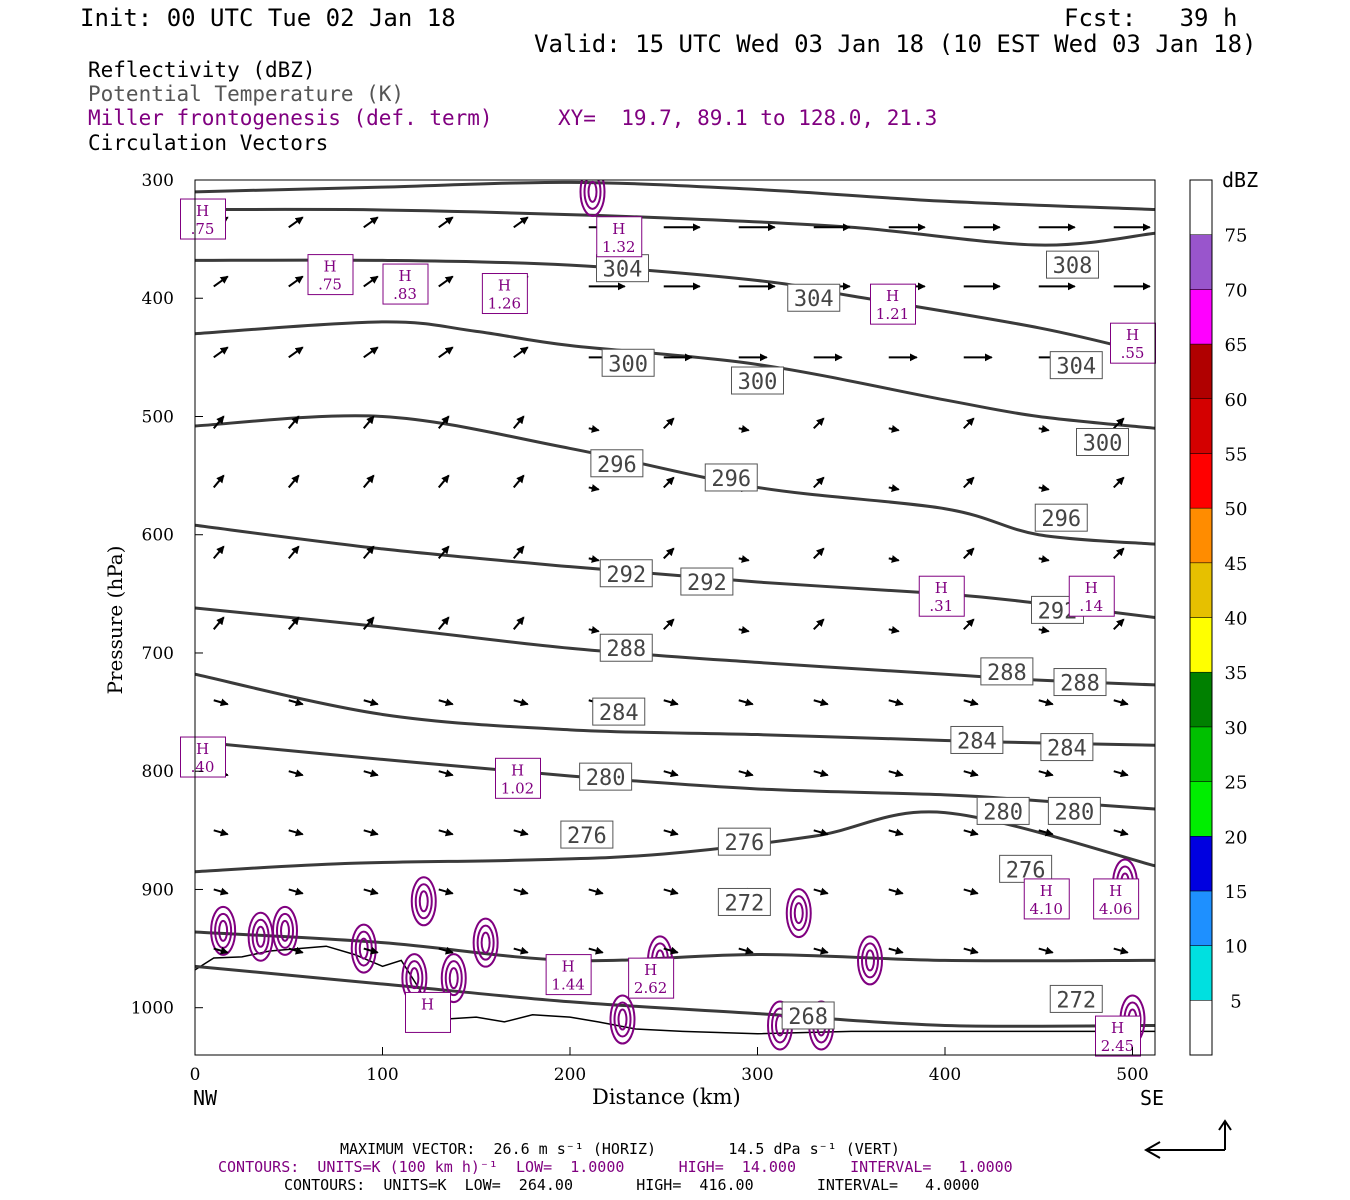  I want to click on frontogenesis-max-value: 1.02, so click(517, 788).